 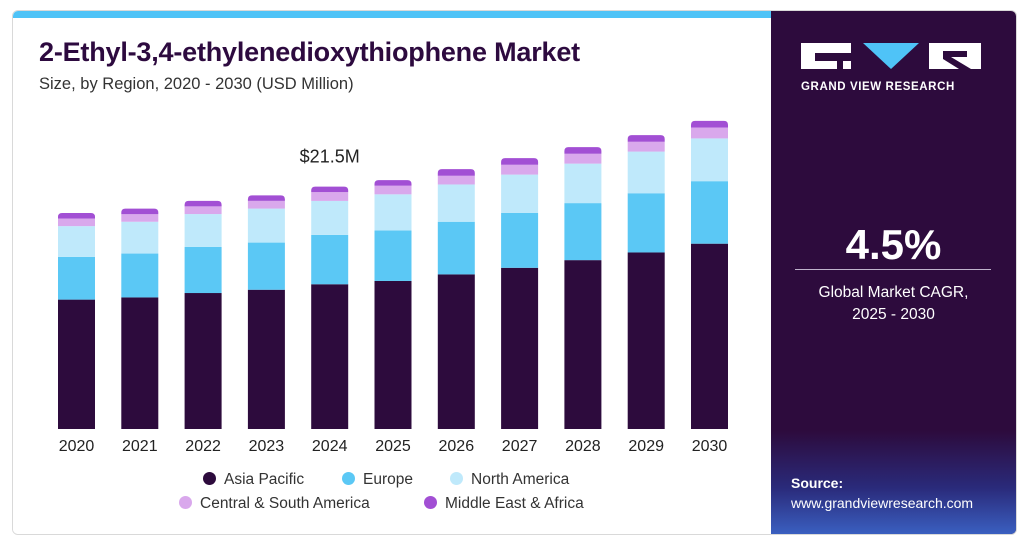 I want to click on bar-stack-2029, so click(x=646, y=282).